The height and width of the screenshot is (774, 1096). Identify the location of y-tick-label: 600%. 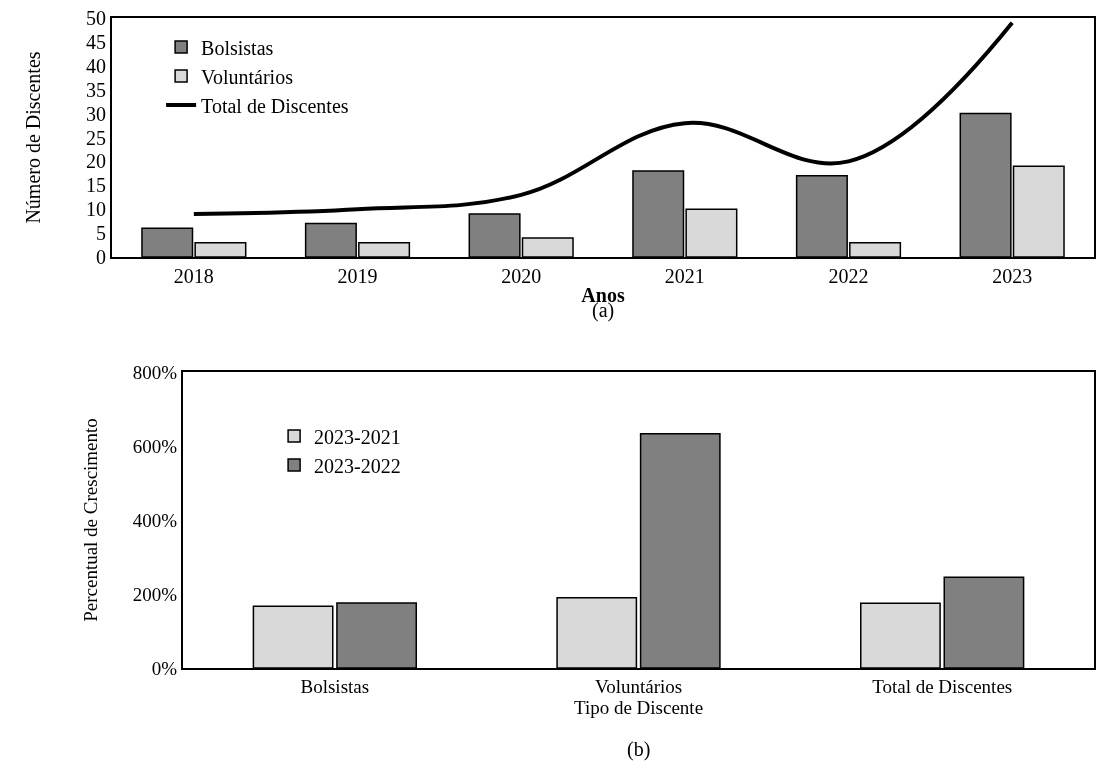
(155, 446).